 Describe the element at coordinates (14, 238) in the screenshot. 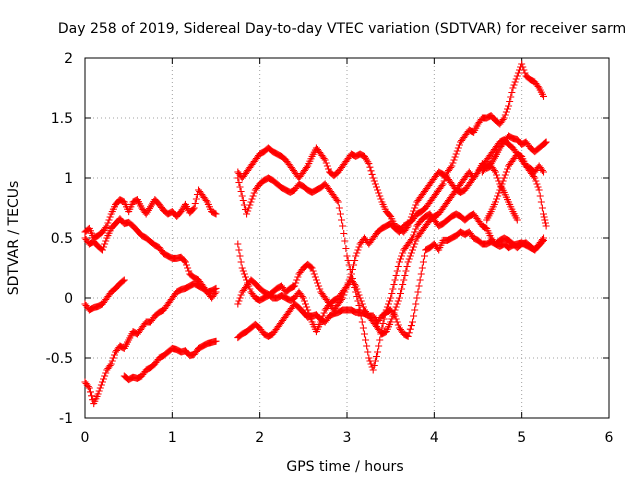

I see `y-axis-label: SDTVAR / TECUs` at that location.